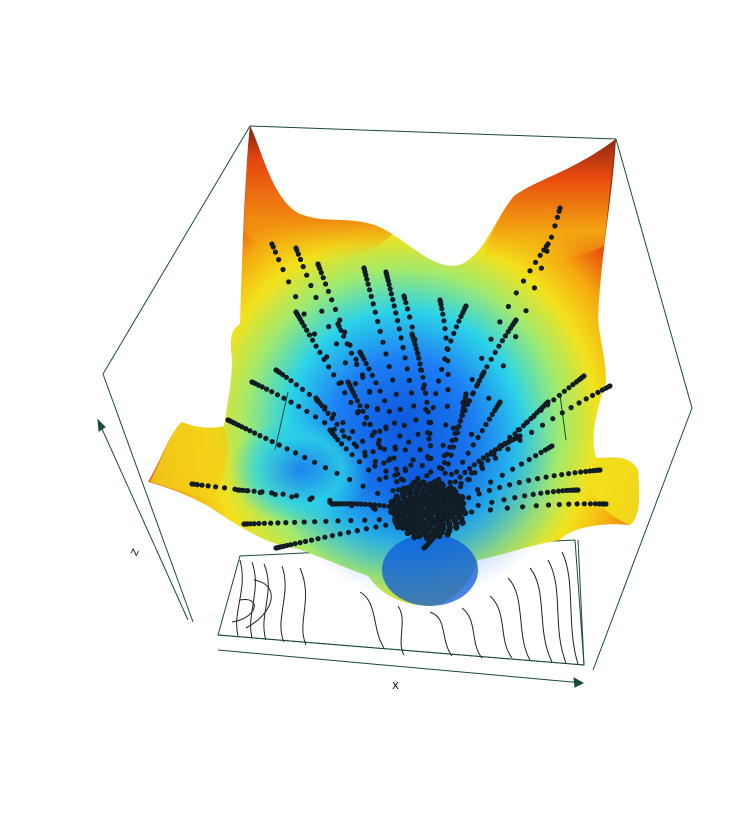 This screenshot has width=754, height=813. Describe the element at coordinates (395, 685) in the screenshot. I see `x-axis-label: x` at that location.